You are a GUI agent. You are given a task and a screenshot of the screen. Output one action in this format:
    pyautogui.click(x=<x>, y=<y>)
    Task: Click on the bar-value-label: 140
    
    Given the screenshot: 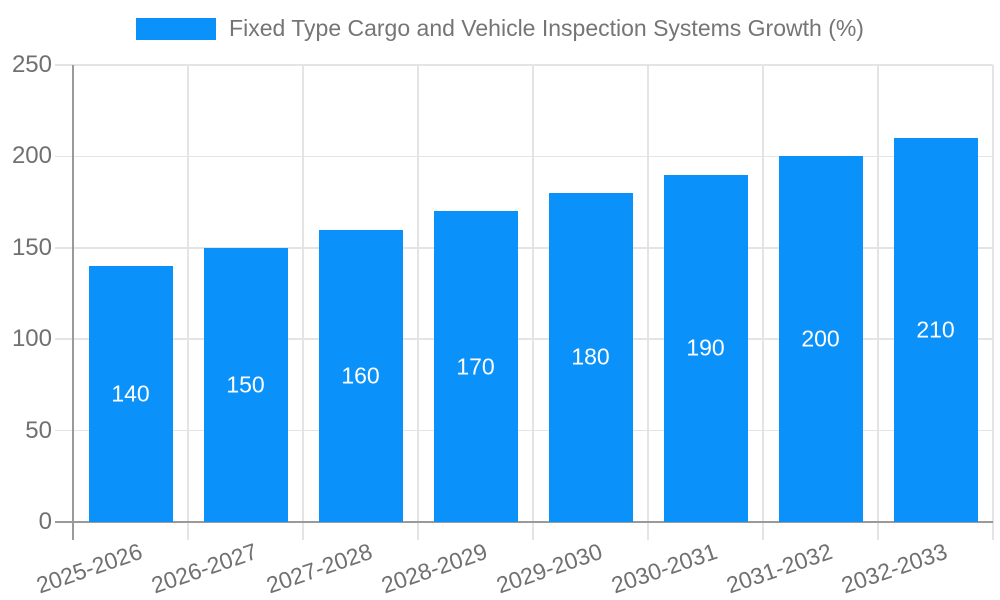 What is the action you would take?
    pyautogui.click(x=130, y=393)
    